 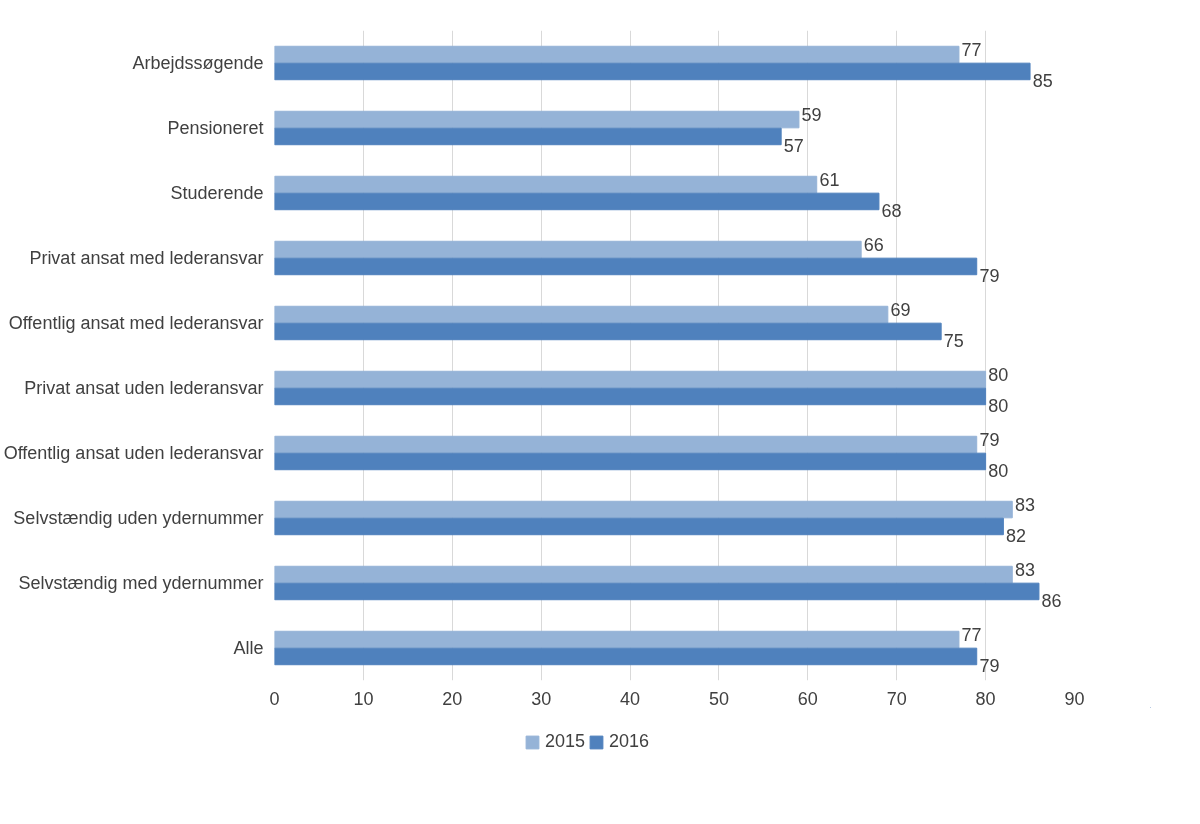 I want to click on y-tick-label: Arbejdssøgende, so click(x=198, y=63).